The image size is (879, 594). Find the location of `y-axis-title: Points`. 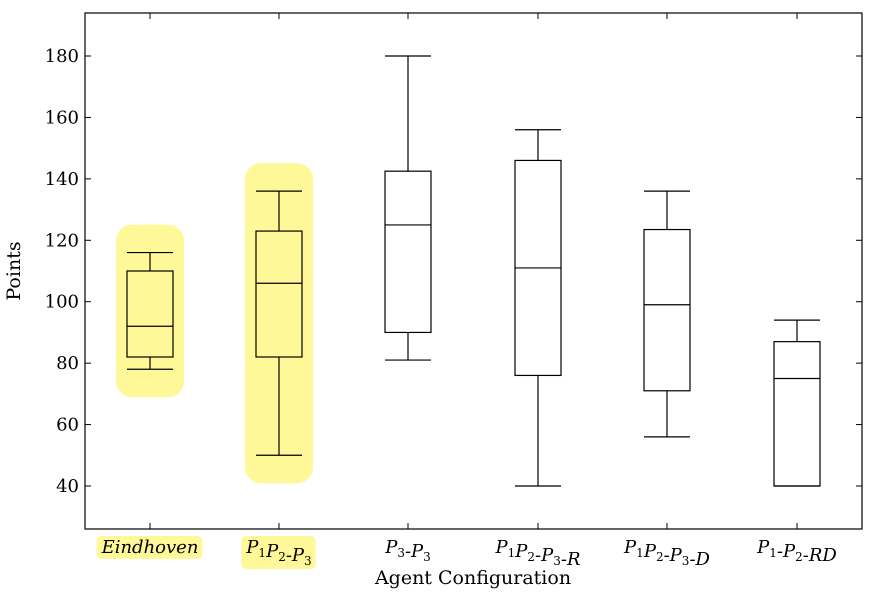

y-axis-title: Points is located at coordinates (14, 270).